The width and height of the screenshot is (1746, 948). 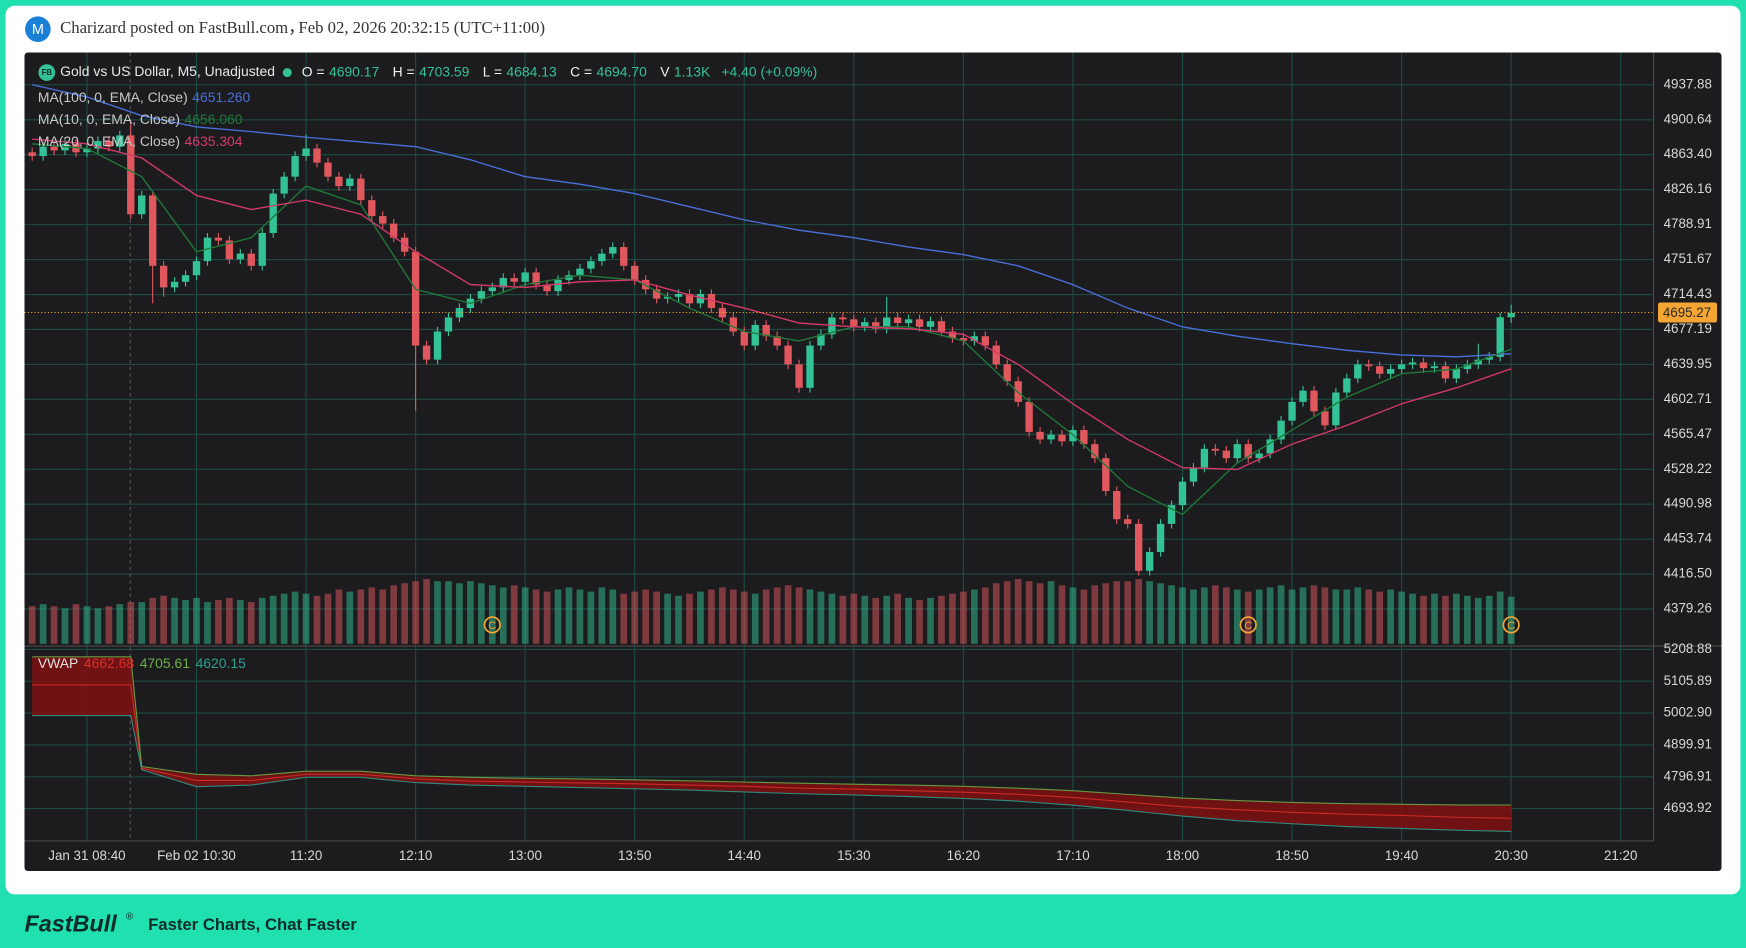 What do you see at coordinates (58, 663) in the screenshot?
I see `vwap-legend-name: VWAP` at bounding box center [58, 663].